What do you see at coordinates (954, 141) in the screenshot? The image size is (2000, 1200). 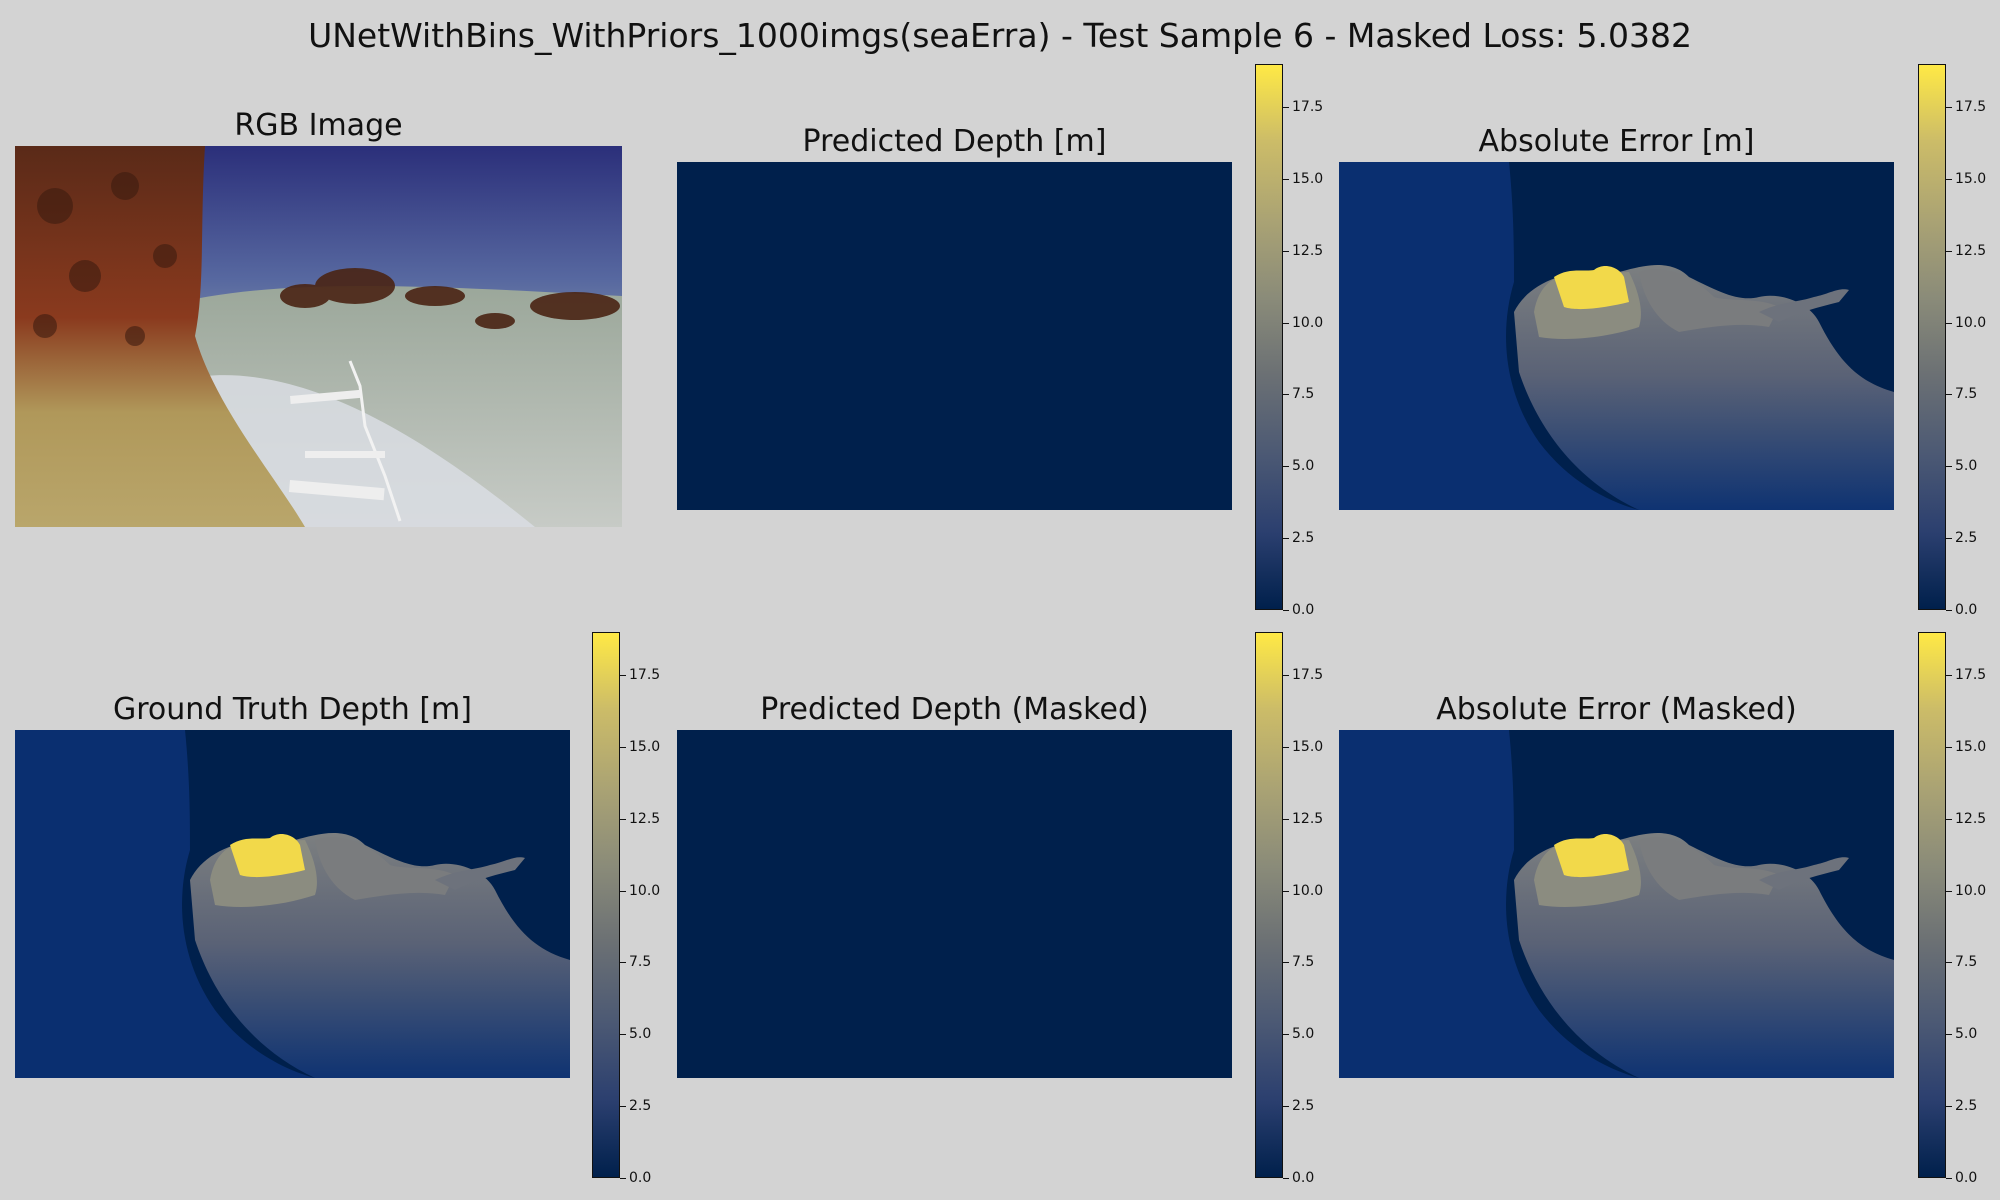 I see `pred-panel-title: Predicted Depth [m]` at bounding box center [954, 141].